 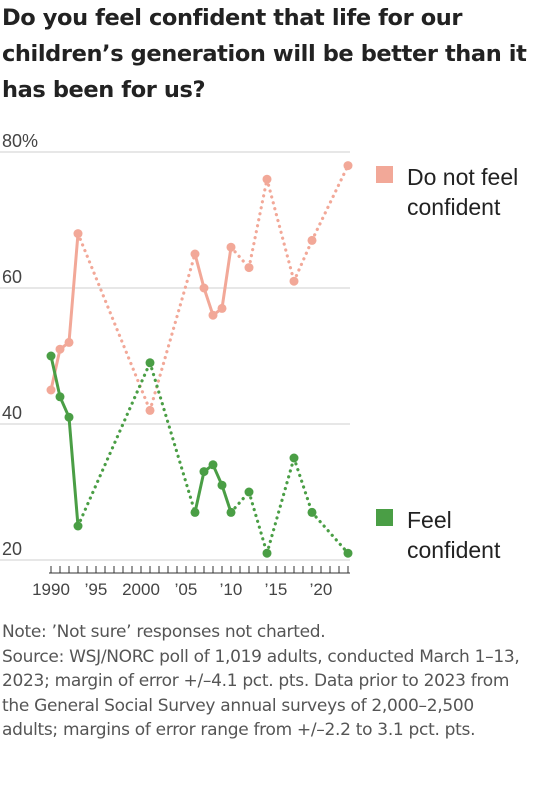 I want to click on x-axis: 1990 ’95 2000 ’05 ’10 ’15 ’20, so click(x=191, y=582).